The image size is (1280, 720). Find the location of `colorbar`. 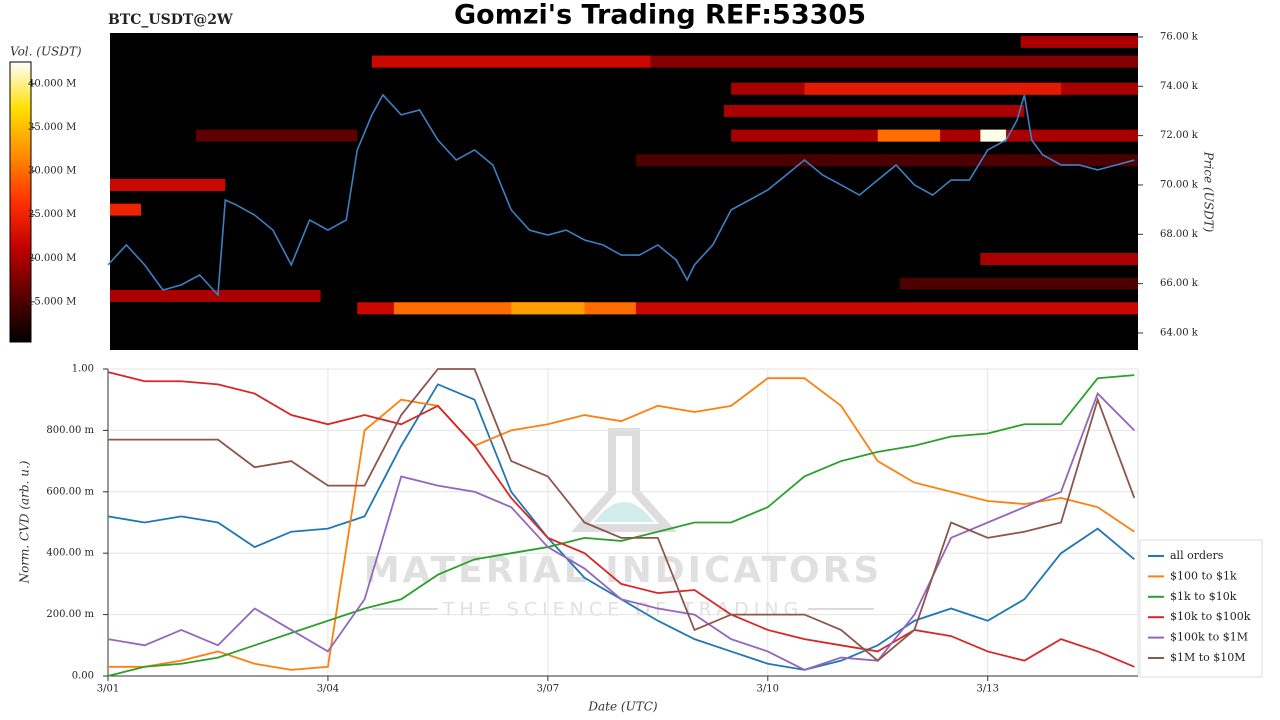

colorbar is located at coordinates (20, 202).